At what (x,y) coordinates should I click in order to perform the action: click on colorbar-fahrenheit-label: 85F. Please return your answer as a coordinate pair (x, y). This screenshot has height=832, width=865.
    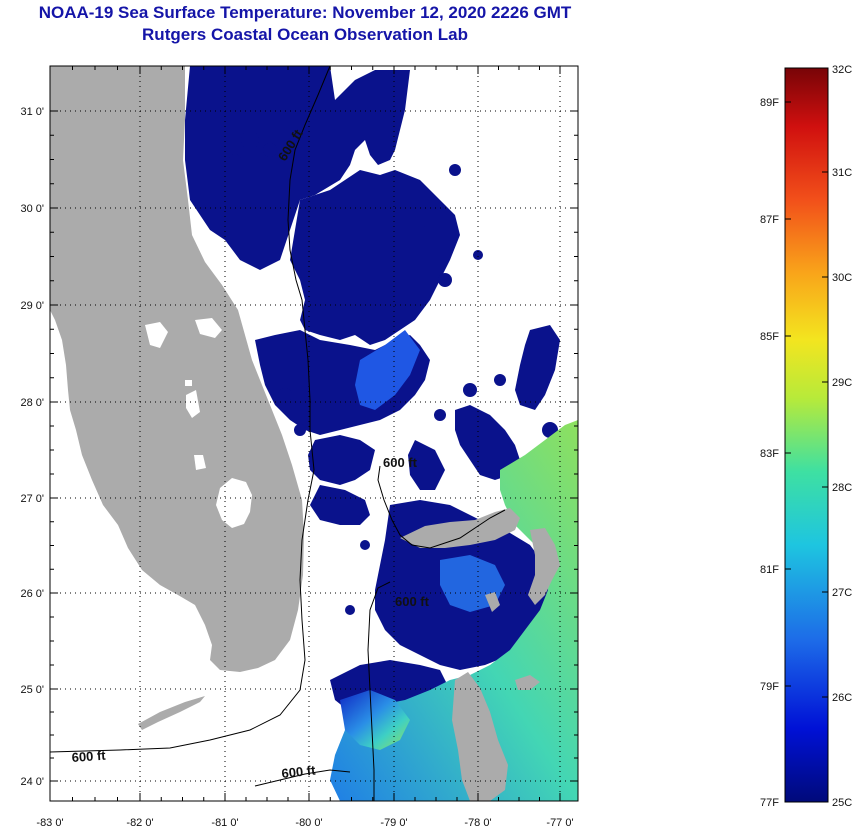
    Looking at the image, I should click on (769, 337).